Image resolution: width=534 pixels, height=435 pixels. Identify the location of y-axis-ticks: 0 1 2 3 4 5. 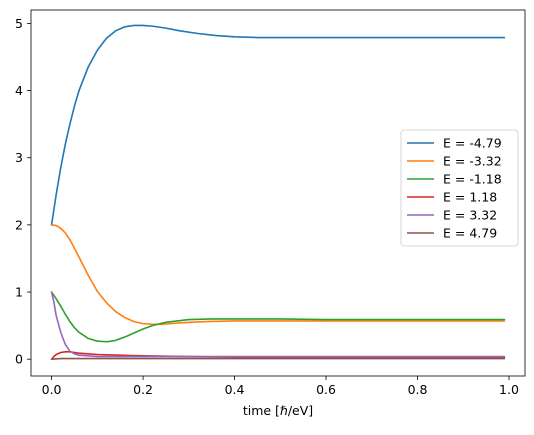
(23, 191).